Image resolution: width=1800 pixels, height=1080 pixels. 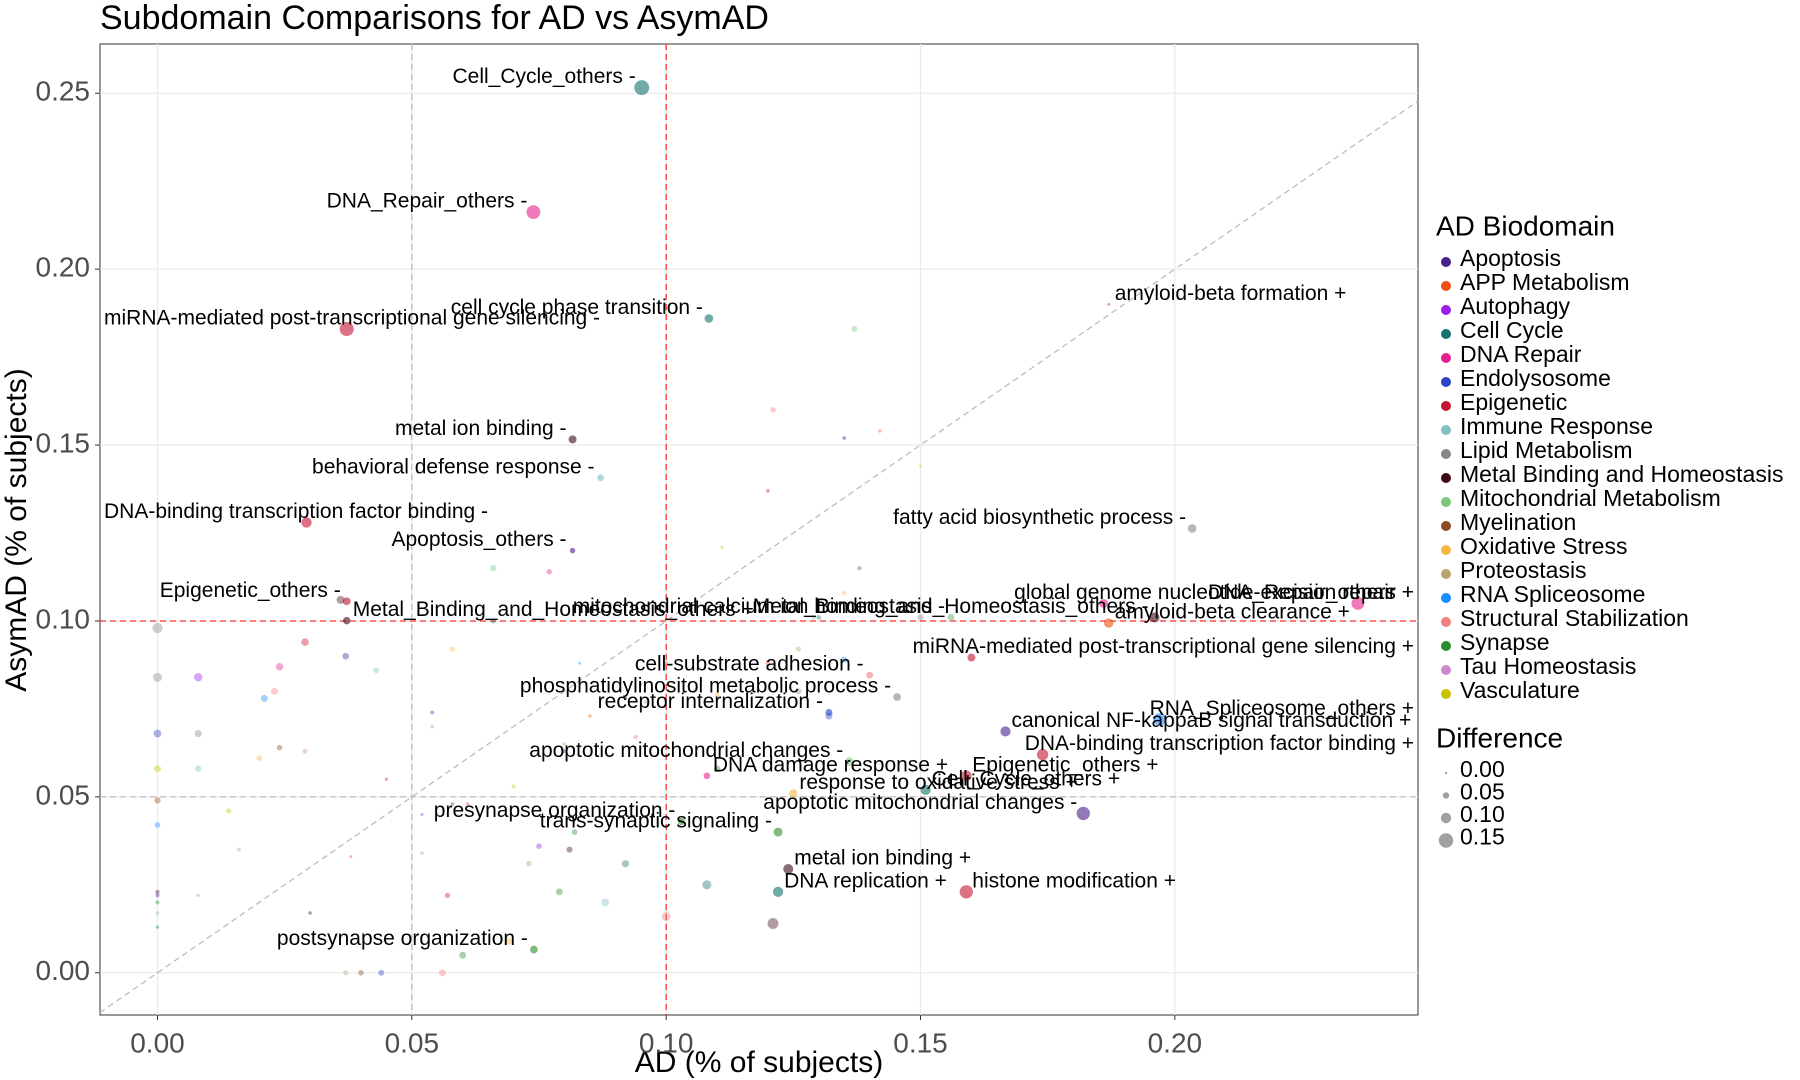 What do you see at coordinates (1482, 769) in the screenshot?
I see `size-legend-label: 0.00` at bounding box center [1482, 769].